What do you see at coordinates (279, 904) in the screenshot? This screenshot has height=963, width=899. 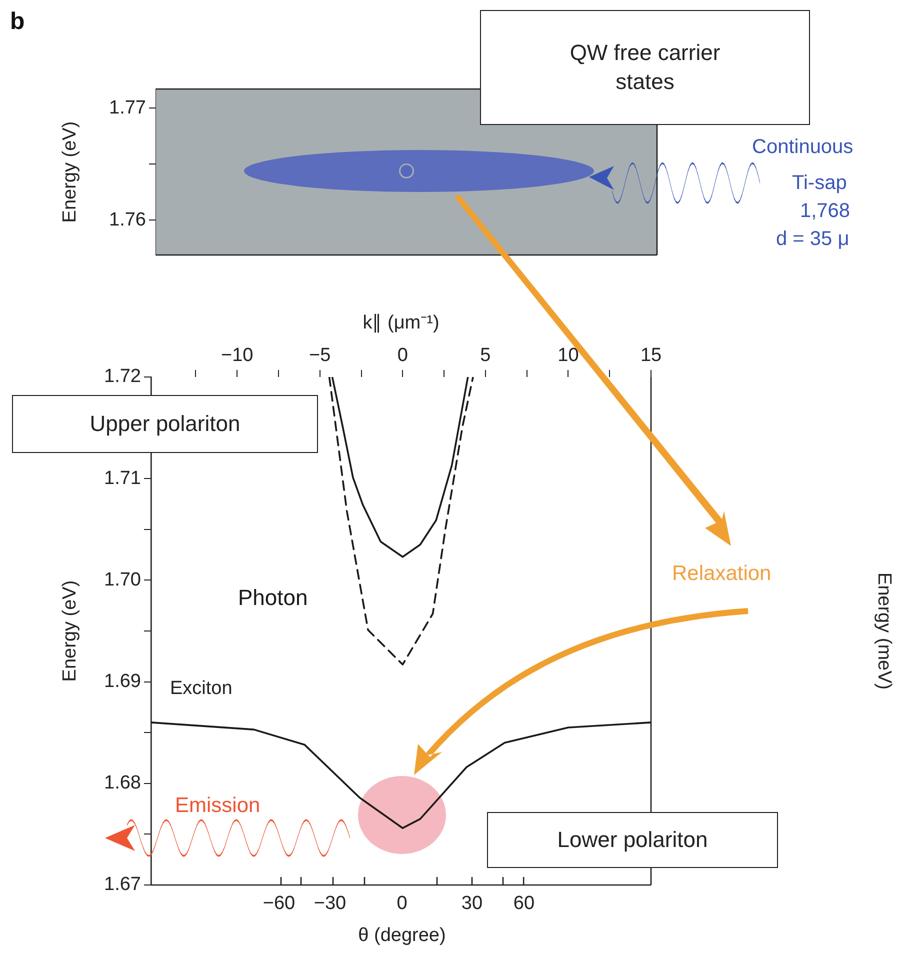 I see `text: −60` at bounding box center [279, 904].